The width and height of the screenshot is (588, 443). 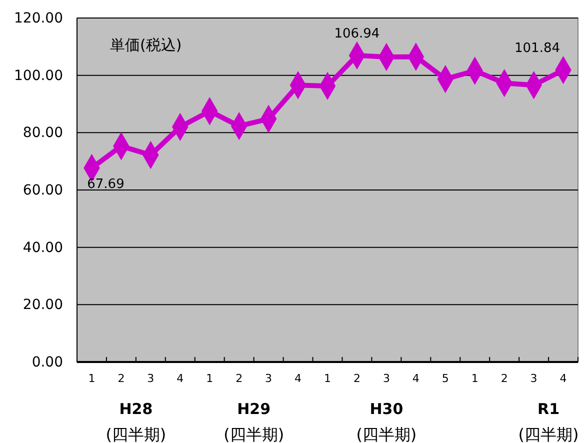 What do you see at coordinates (146, 45) in the screenshot?
I see `text: 単価(税込)` at bounding box center [146, 45].